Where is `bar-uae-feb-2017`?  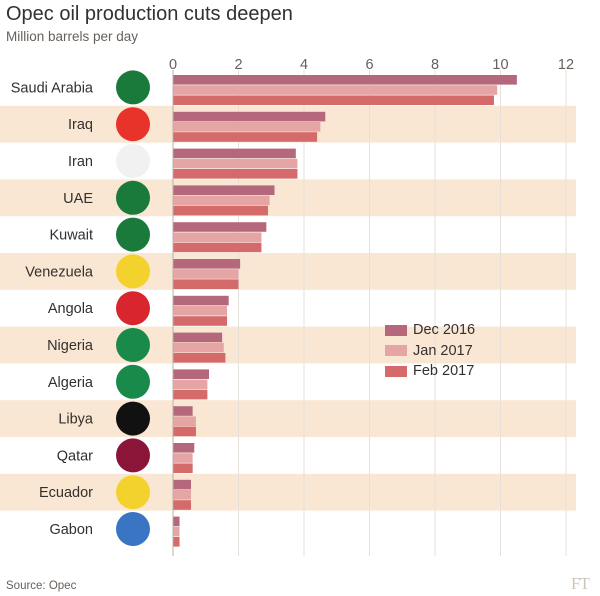 bar-uae-feb-2017 is located at coordinates (220, 210).